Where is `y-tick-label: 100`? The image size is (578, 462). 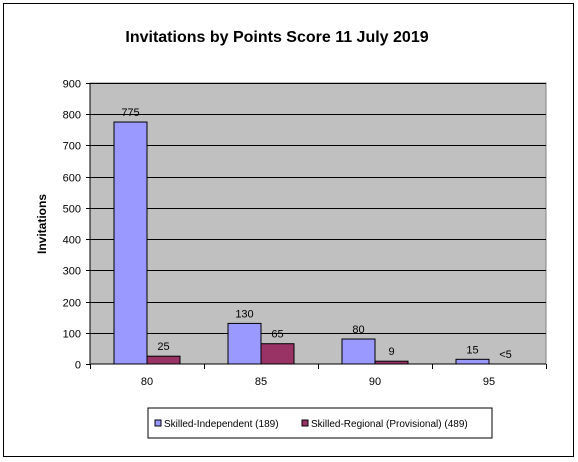 y-tick-label: 100 is located at coordinates (72, 335).